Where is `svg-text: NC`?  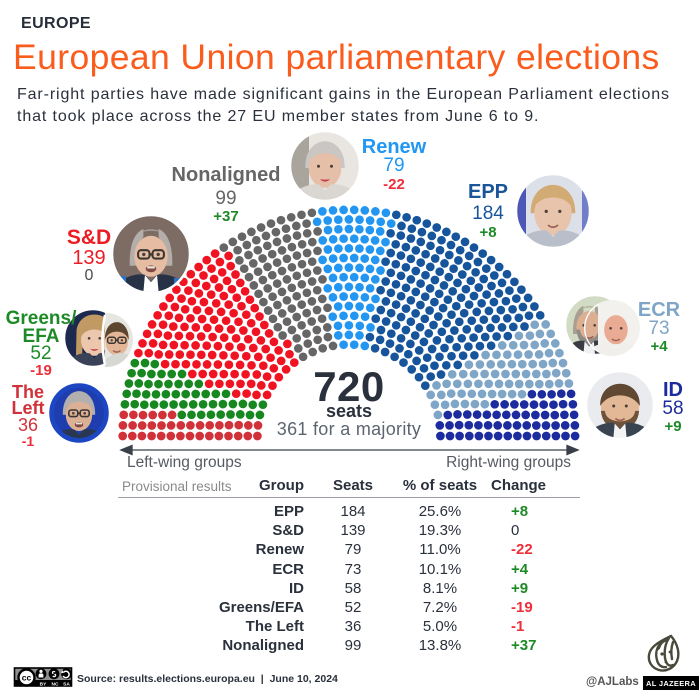
svg-text: NC is located at coordinates (55, 684).